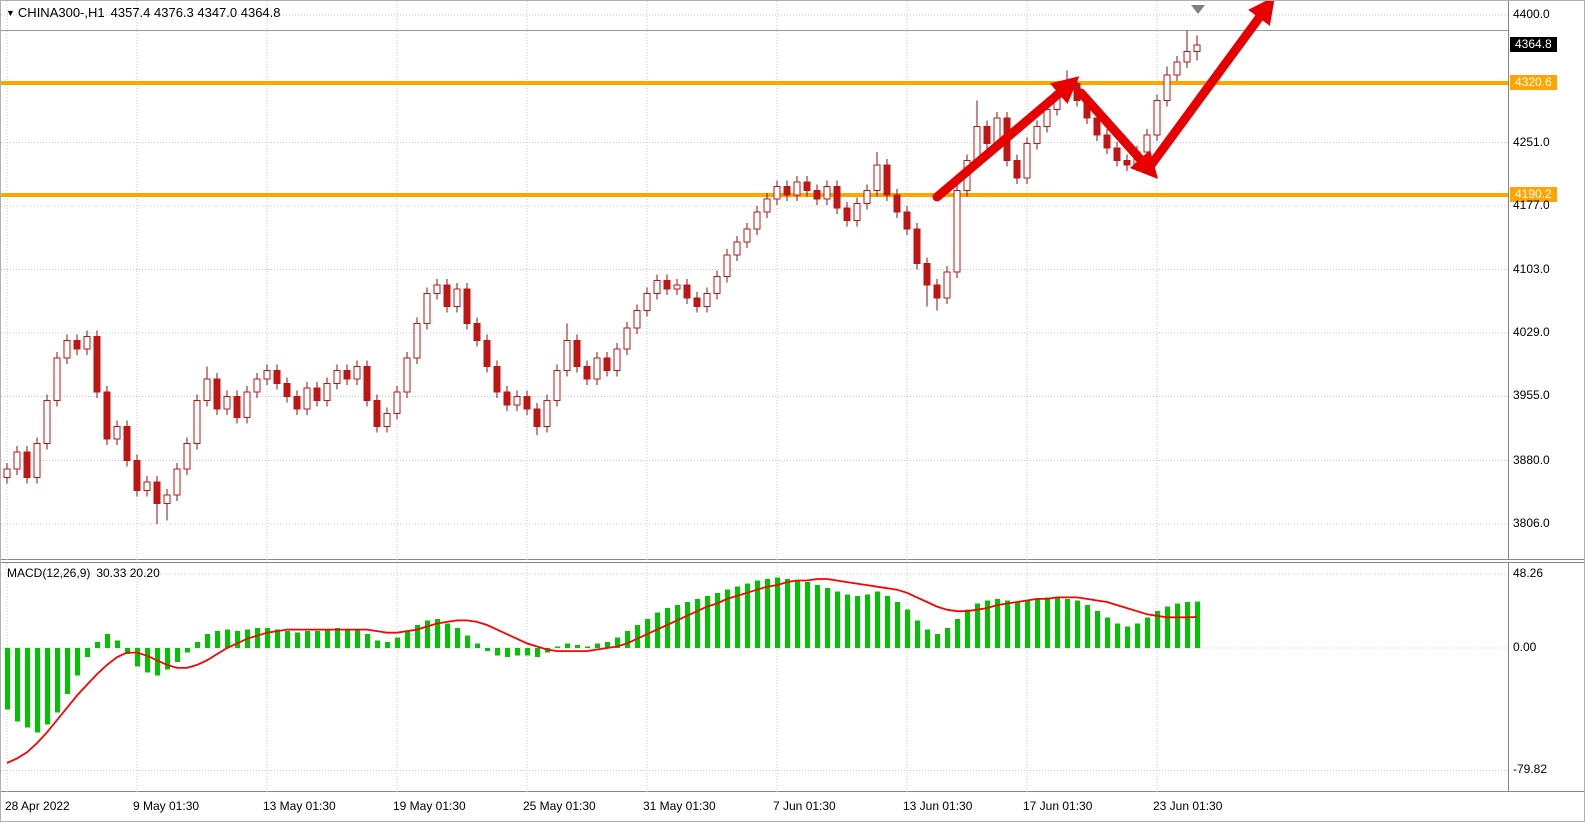  Describe the element at coordinates (429, 806) in the screenshot. I see `time-tick-label: 19 May 01:30` at that location.